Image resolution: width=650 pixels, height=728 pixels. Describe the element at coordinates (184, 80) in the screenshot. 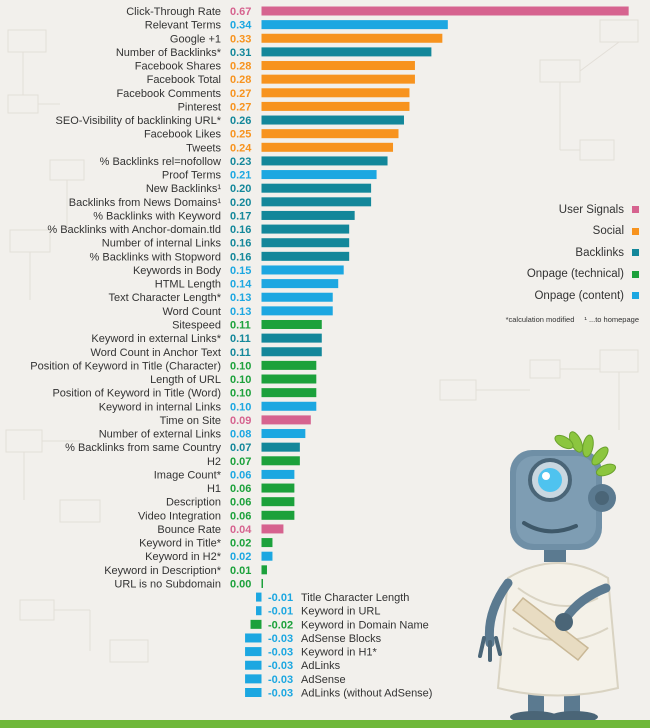

I see `category-label-5: Facebook Total` at that location.